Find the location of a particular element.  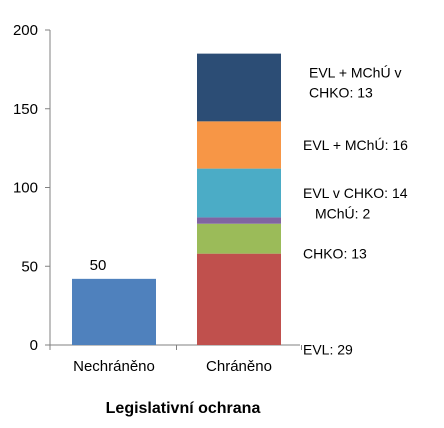

y-tick-label: 100 is located at coordinates (25, 188).